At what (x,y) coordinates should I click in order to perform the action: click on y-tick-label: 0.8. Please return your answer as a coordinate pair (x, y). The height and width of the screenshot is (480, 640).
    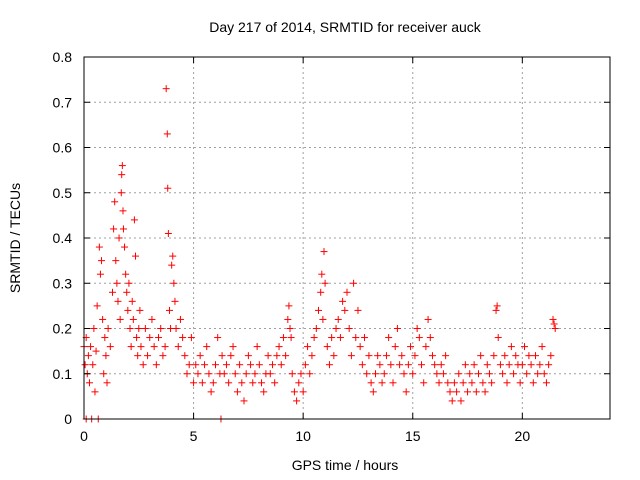
    Looking at the image, I should click on (63, 57).